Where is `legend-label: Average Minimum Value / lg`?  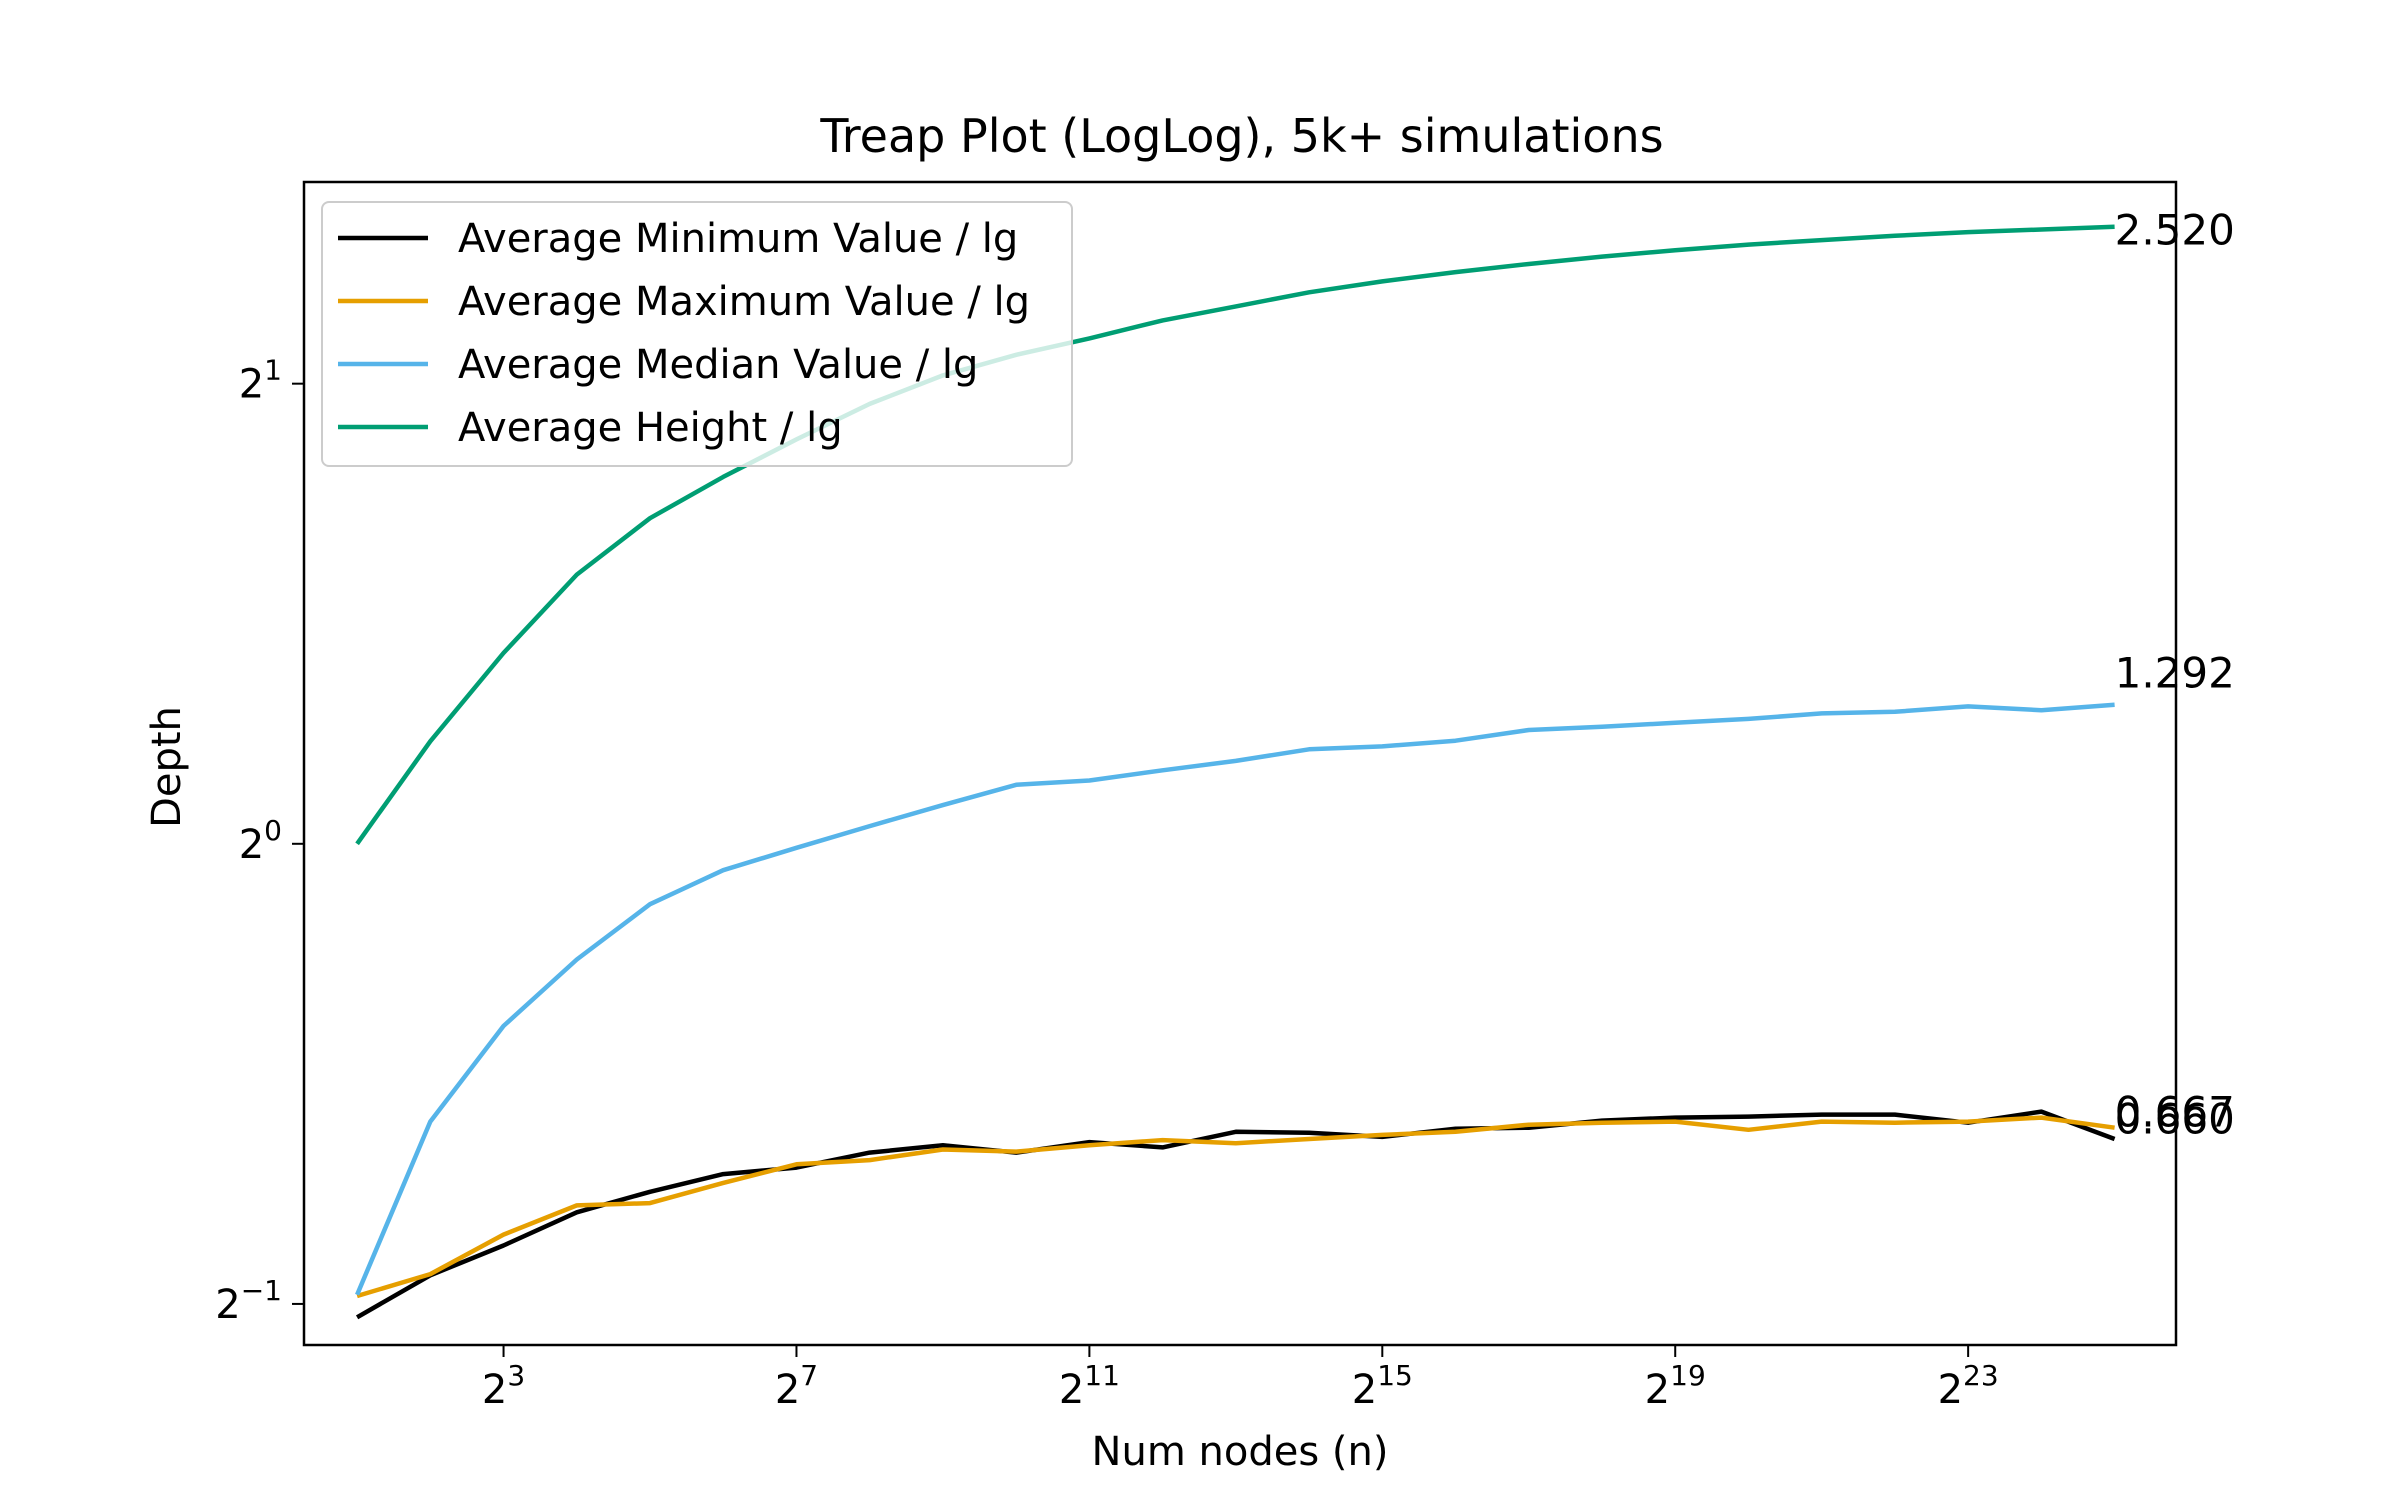
legend-label: Average Minimum Value / lg is located at coordinates (738, 239).